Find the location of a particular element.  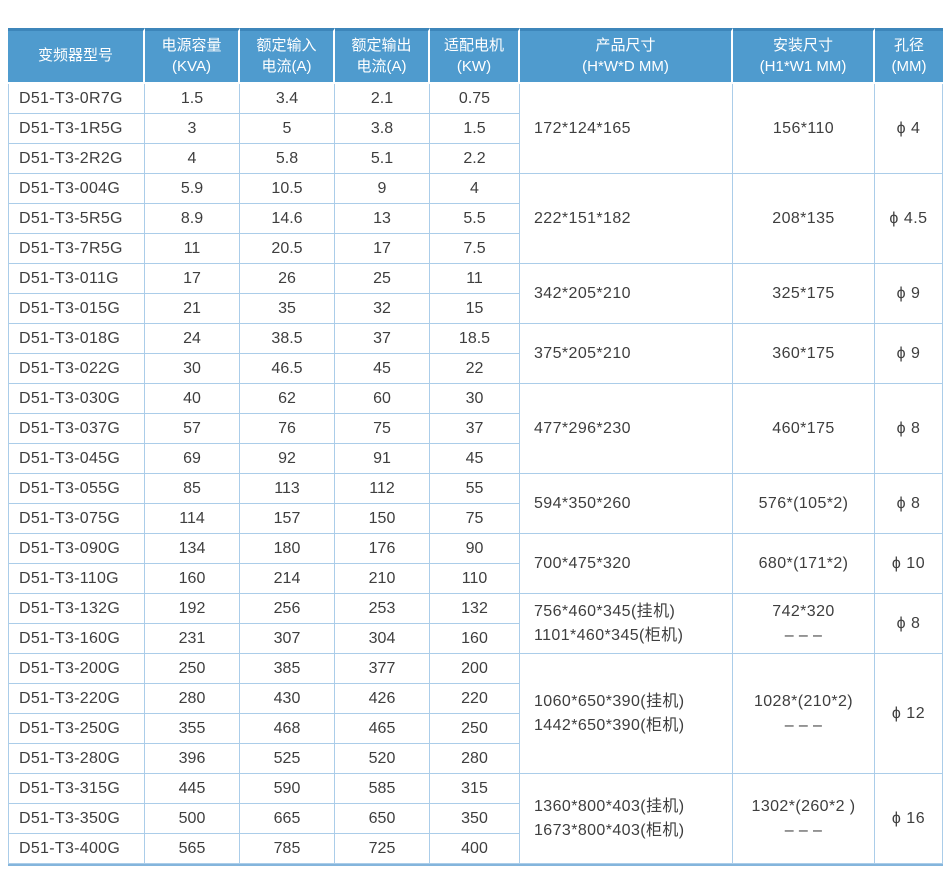

cell-input: 3.4 is located at coordinates (287, 99).